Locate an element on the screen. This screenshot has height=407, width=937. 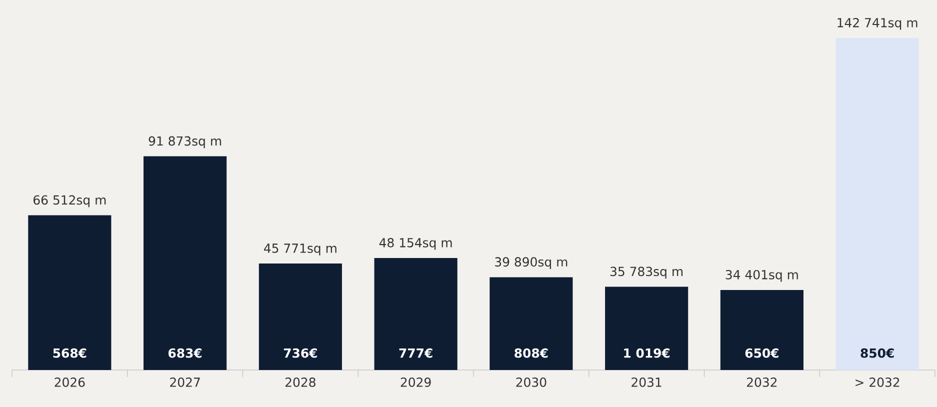
x-tick-label: 2028 is located at coordinates (301, 382).